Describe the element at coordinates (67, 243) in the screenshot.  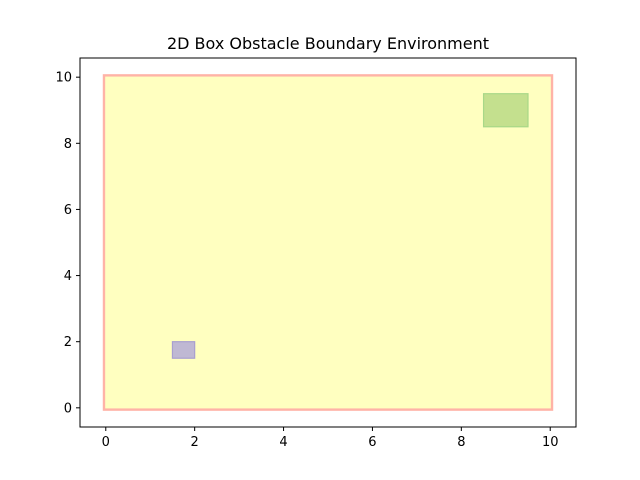
I see `y-axis: 0 2 4 6 8 10` at that location.